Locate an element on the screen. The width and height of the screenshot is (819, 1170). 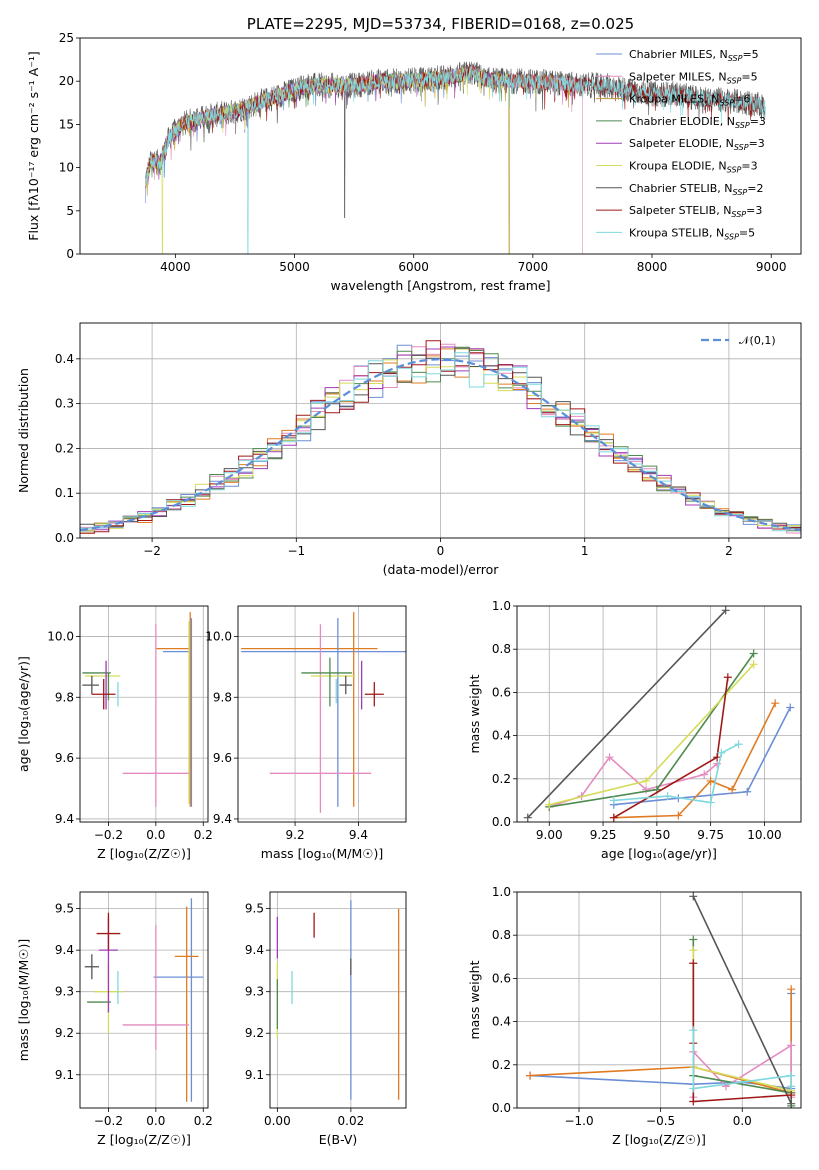
x-tick-label: 10.00 is located at coordinates (764, 835).